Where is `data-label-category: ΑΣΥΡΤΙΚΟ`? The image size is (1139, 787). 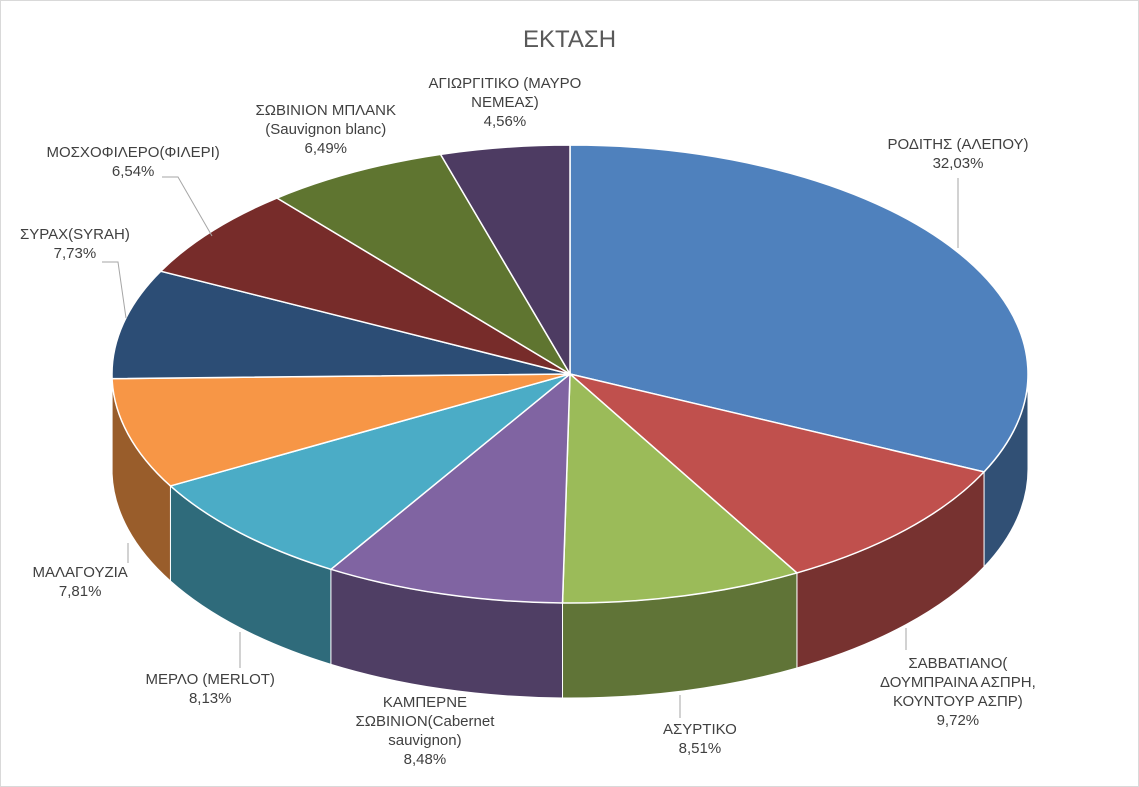 data-label-category: ΑΣΥΡΤΙΚΟ is located at coordinates (700, 729).